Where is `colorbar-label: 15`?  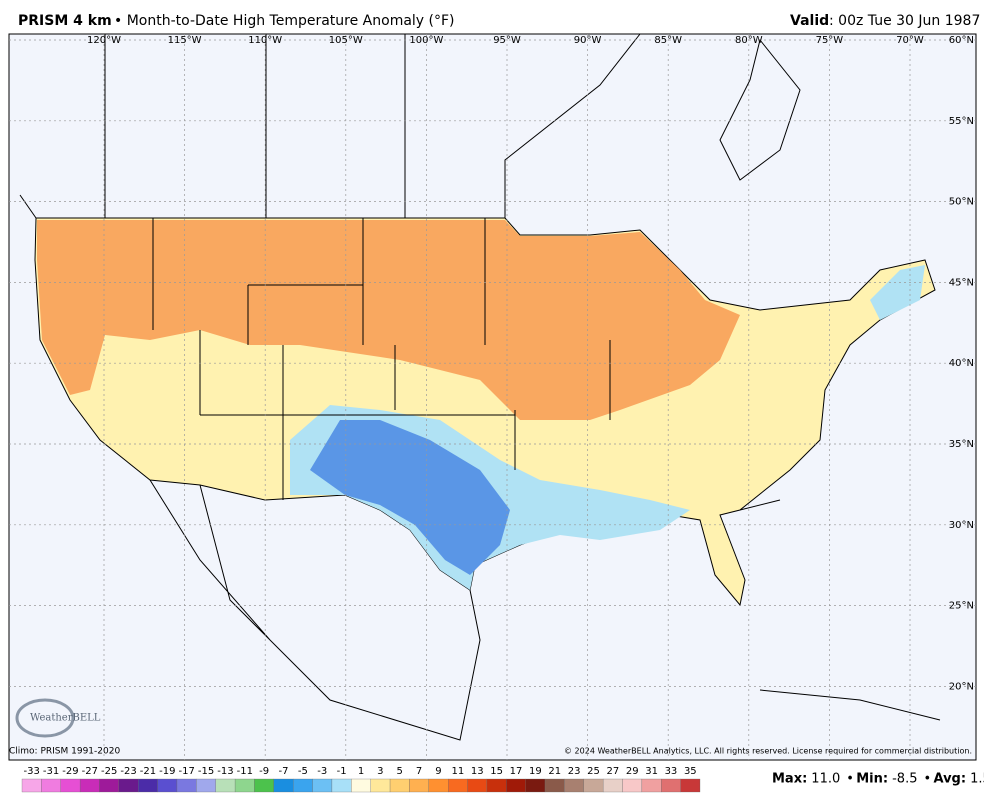 colorbar-label: 15 is located at coordinates (496, 771).